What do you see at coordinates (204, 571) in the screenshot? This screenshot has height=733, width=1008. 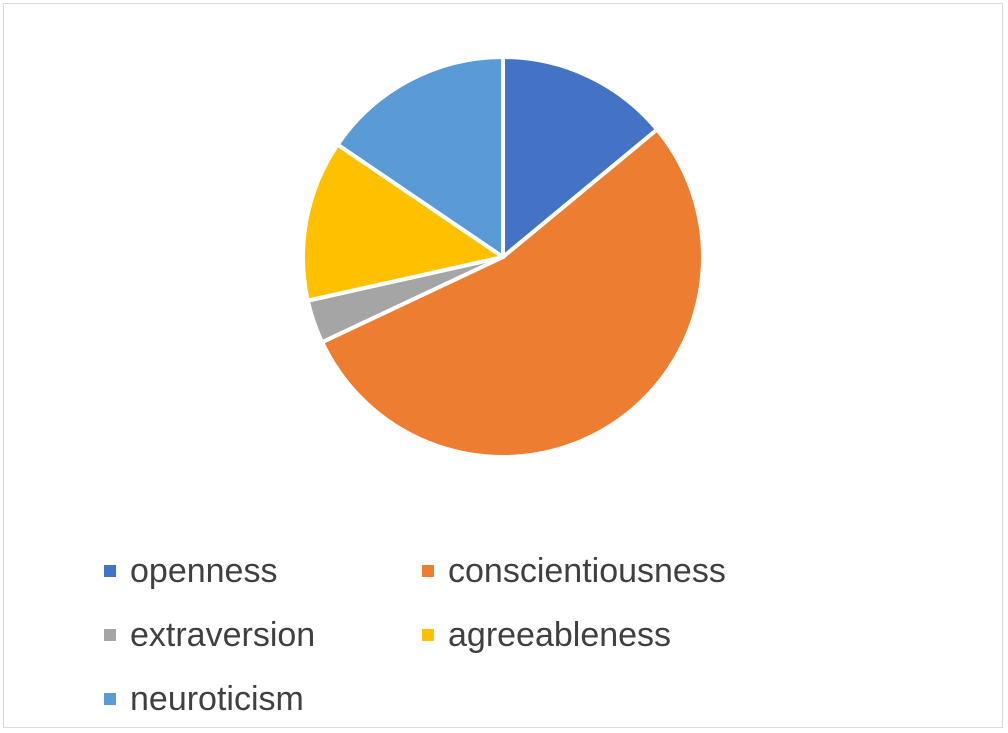 I see `legend-label: openness` at bounding box center [204, 571].